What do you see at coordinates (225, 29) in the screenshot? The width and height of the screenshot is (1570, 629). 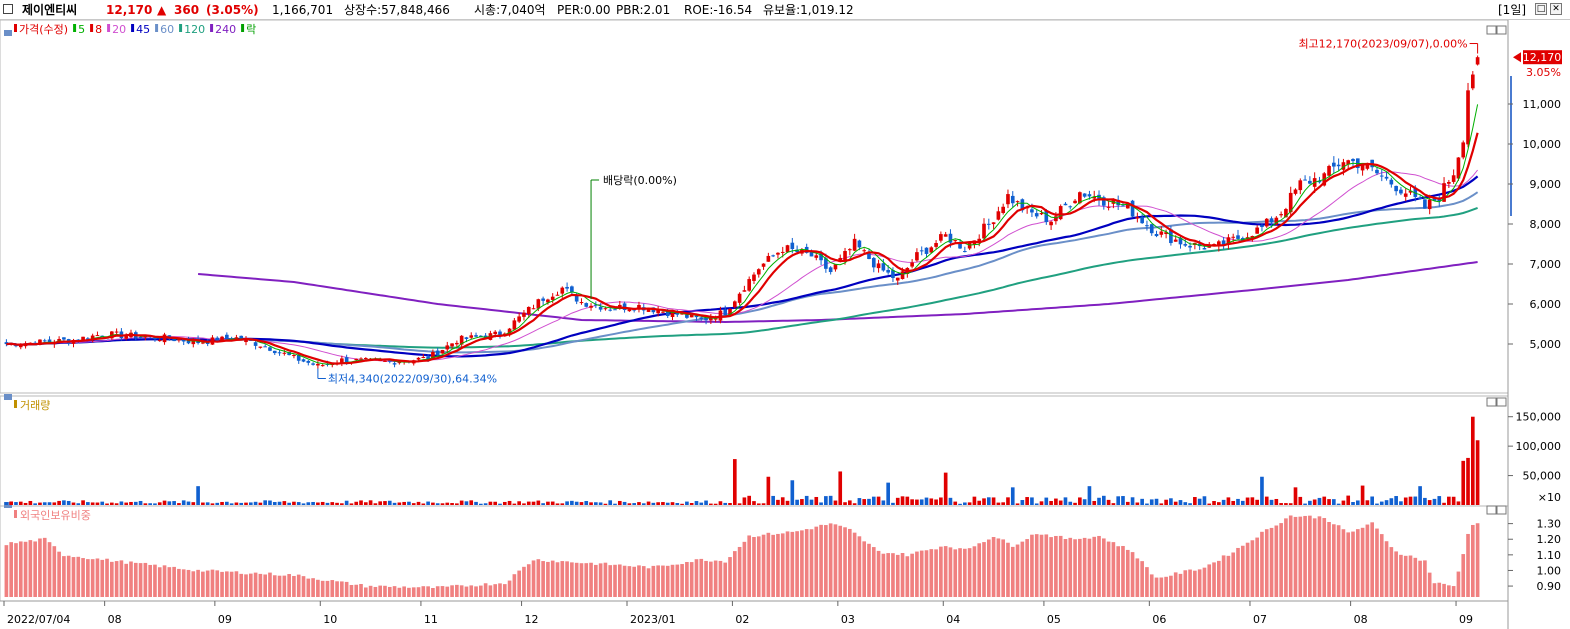 I see `legend-item-7: 240` at bounding box center [225, 29].